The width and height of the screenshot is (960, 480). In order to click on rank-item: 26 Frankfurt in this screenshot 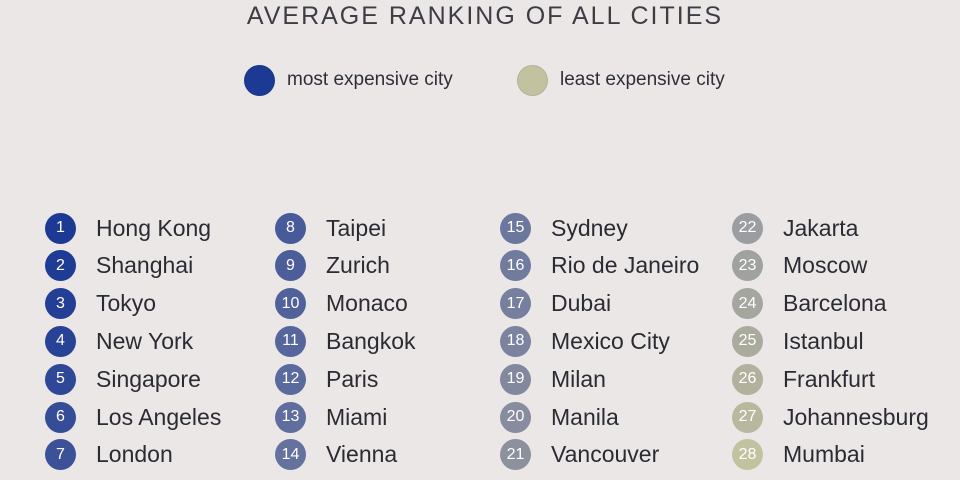, I will do `click(803, 379)`.